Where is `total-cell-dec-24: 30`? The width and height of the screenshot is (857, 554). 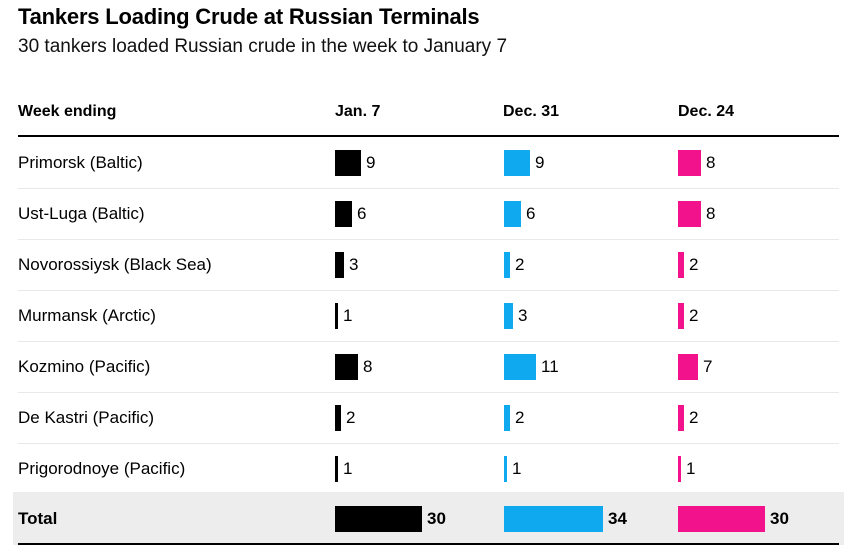
total-cell-dec-24: 30 is located at coordinates (733, 518).